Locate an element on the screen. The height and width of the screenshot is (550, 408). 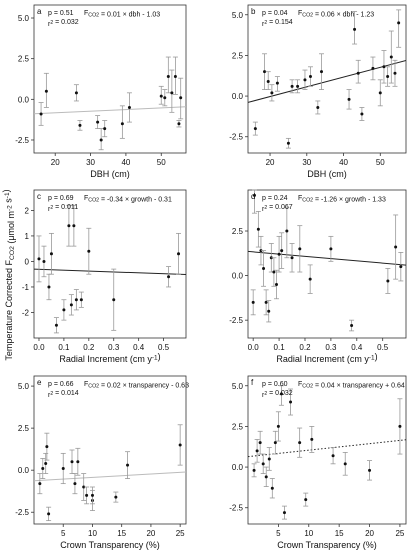
y-tick-label: 0.0 is located at coordinates (24, 470).